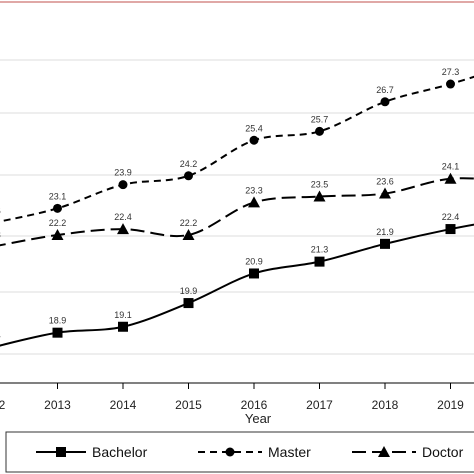  I want to click on legend-label-doctor: Doctor, so click(443, 452).